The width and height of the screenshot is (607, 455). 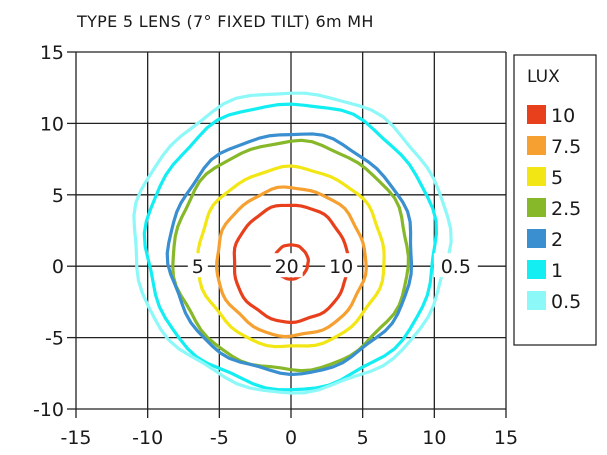 I want to click on legend-label: 0.5, so click(x=566, y=302).